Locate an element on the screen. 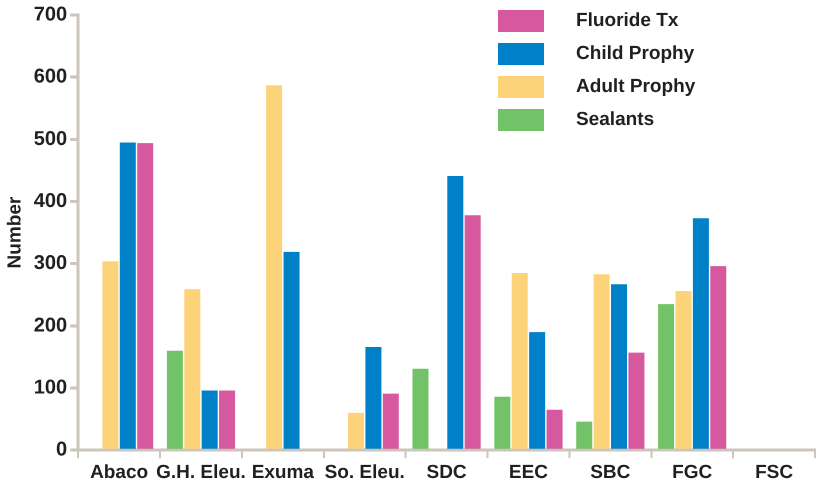 This screenshot has height=487, width=817. x-tick-label: EEC is located at coordinates (528, 472).